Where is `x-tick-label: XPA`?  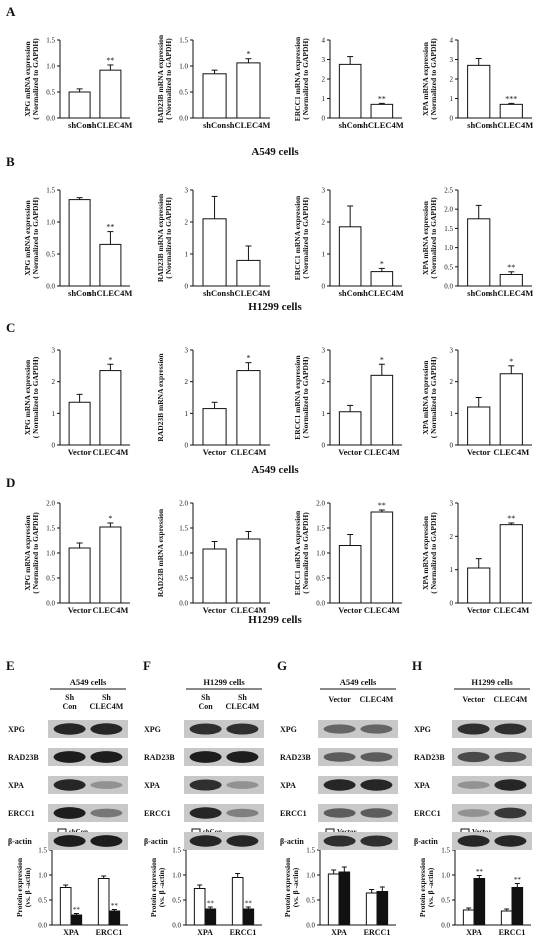
x-tick-label: XPA is located at coordinates (474, 932).